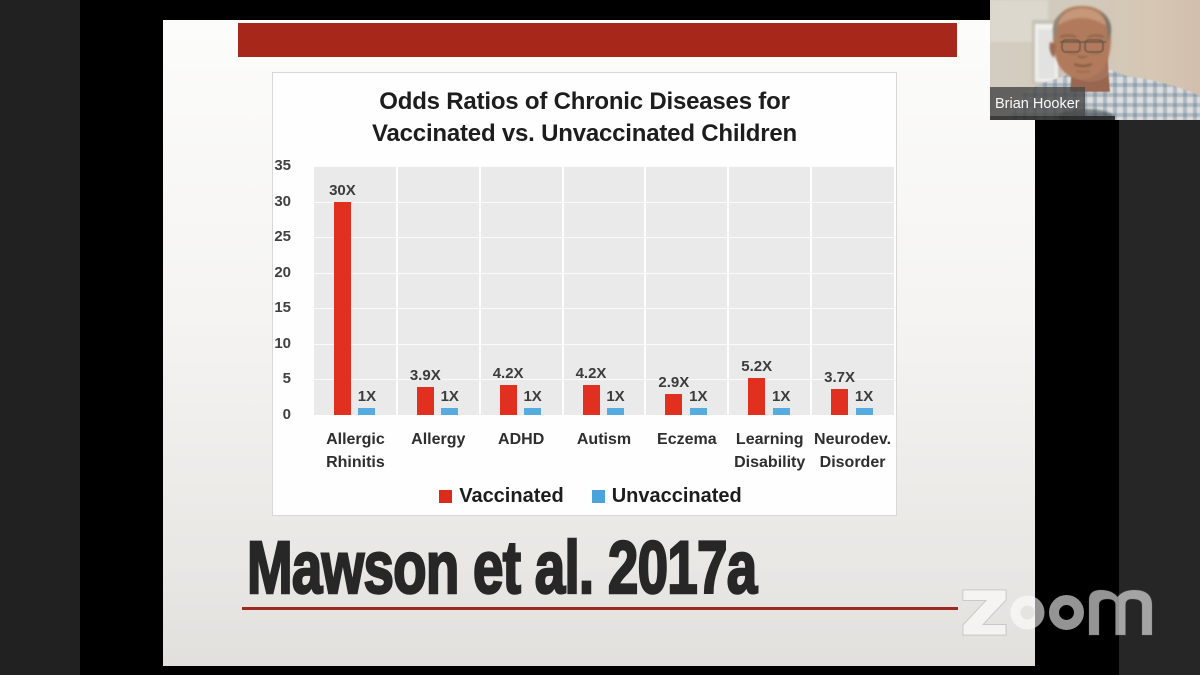 The height and width of the screenshot is (675, 1200). What do you see at coordinates (1037, 104) in the screenshot?
I see `svg-text: Brian Hooker` at bounding box center [1037, 104].